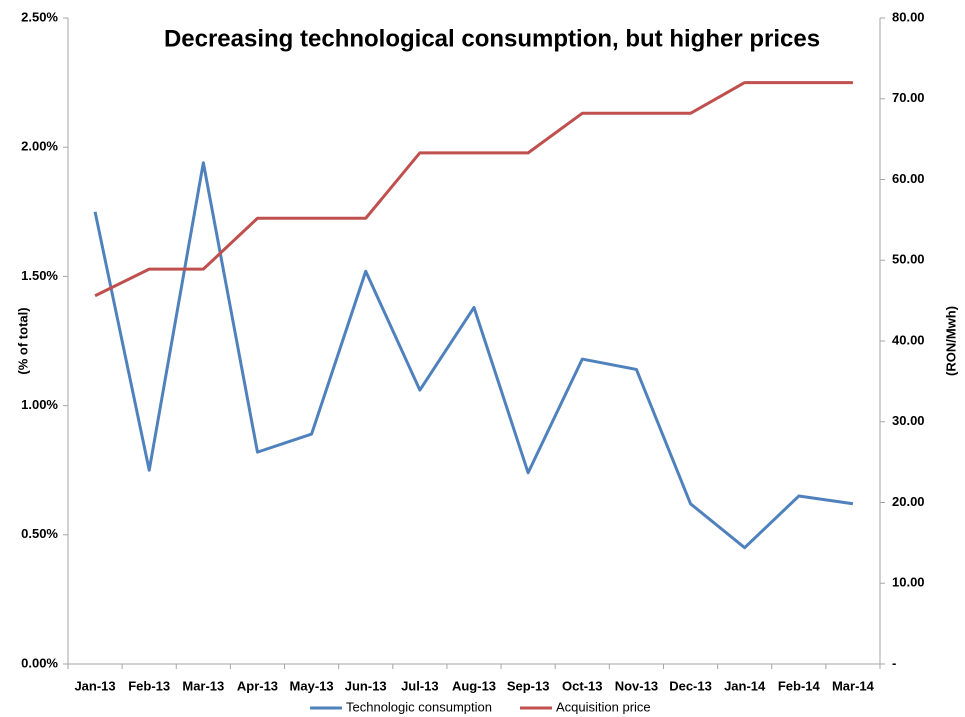 The image size is (965, 717). I want to click on x-tick-label: Aug-13, so click(474, 685).